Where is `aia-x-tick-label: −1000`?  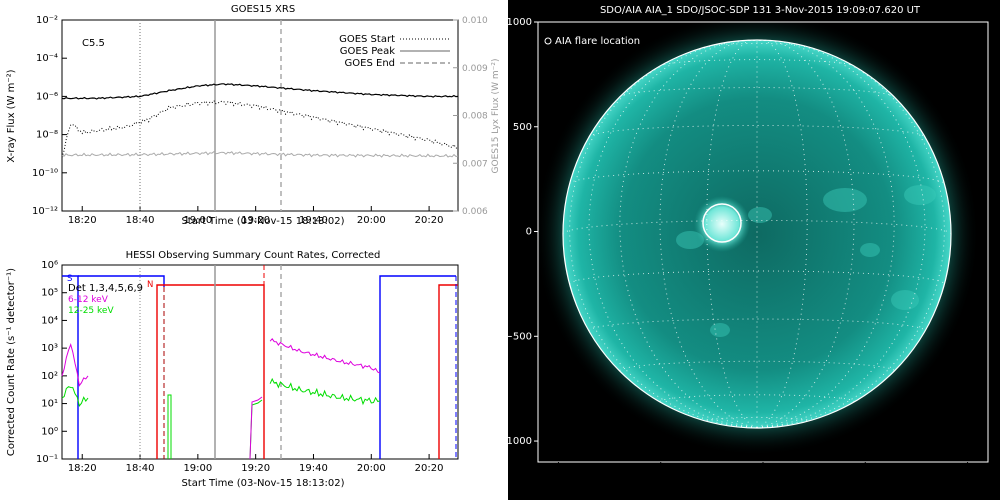 aia-x-tick-label: −1000 is located at coordinates (559, 472).